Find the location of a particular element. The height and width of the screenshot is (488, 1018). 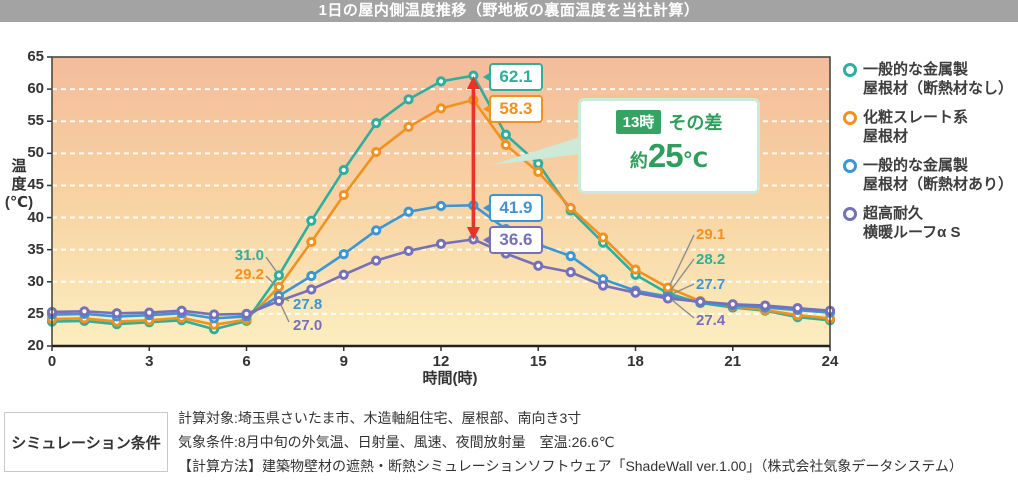

peak-value-label-36.6: 36.6 is located at coordinates (513, 240).